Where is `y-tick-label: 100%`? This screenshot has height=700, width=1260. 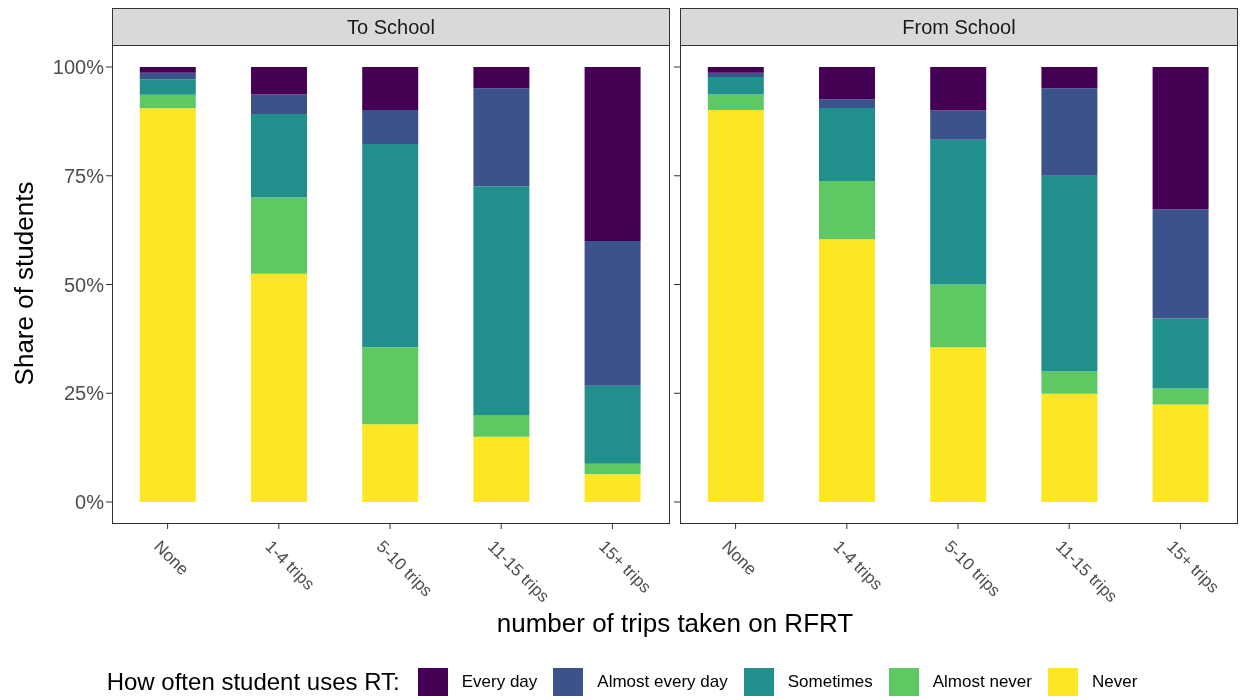
y-tick-label: 100% is located at coordinates (78, 67).